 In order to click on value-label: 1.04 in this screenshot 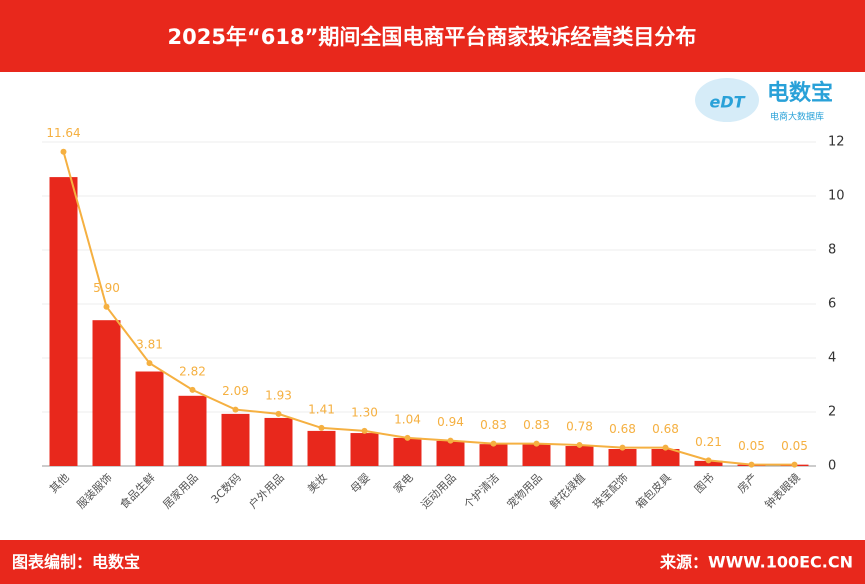, I will do `click(407, 419)`.